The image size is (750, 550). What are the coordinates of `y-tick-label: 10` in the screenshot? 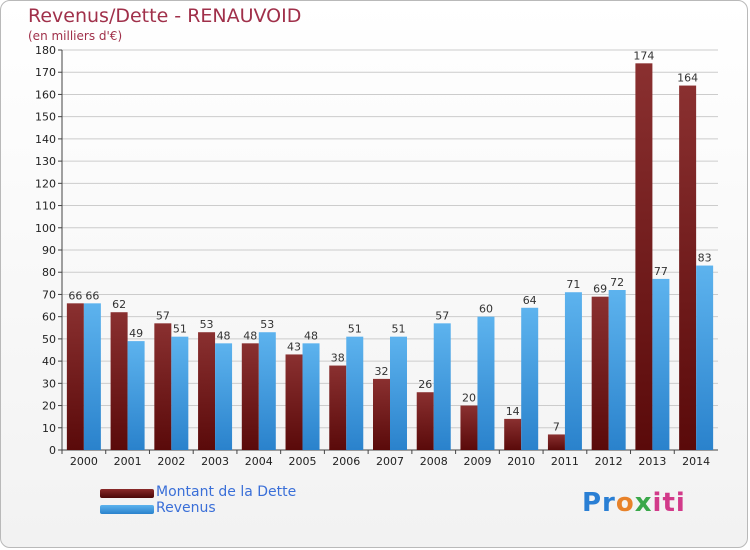 It's located at (49, 428).